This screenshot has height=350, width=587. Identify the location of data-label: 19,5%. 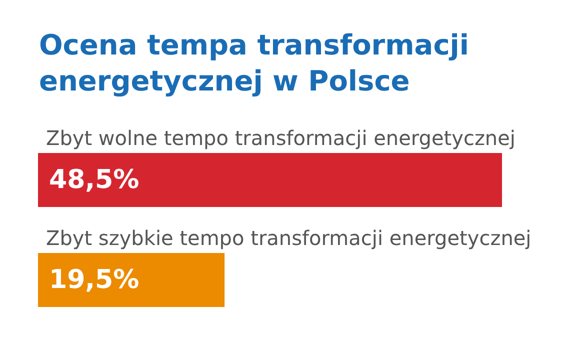
(94, 280).